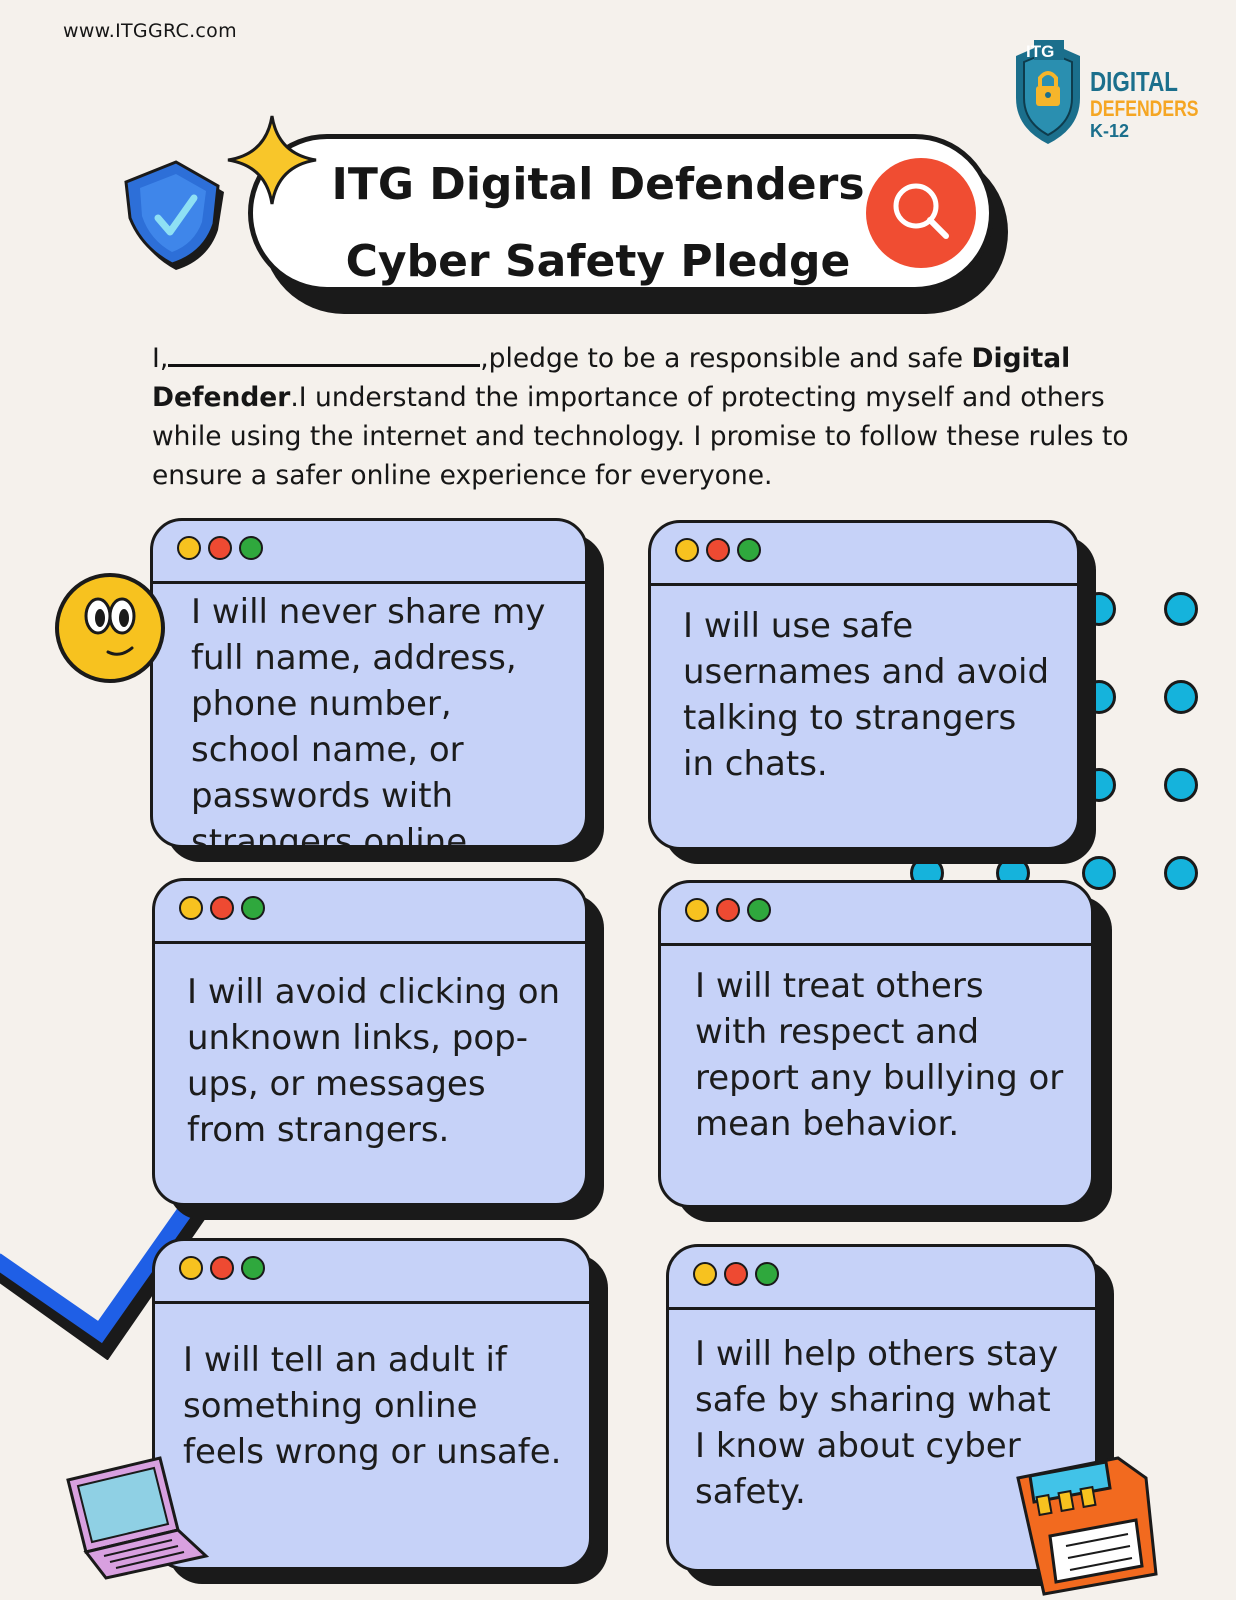 Image resolution: width=1236 pixels, height=1600 pixels. Describe the element at coordinates (1040, 51) in the screenshot. I see `logo-itg: ITG` at that location.